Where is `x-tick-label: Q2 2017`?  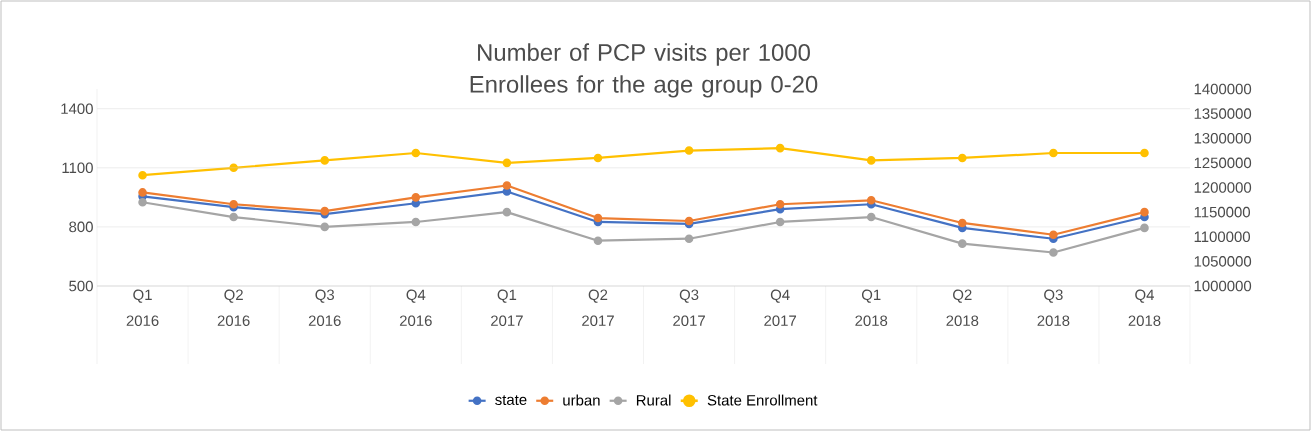
x-tick-label: Q2 2017 is located at coordinates (598, 307).